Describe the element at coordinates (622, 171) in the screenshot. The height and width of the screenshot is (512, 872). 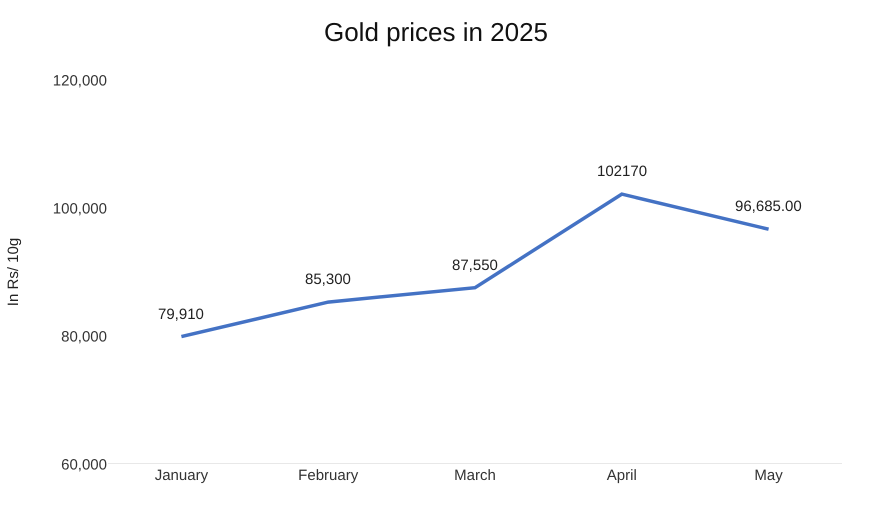
I see `data-label: 102170` at that location.